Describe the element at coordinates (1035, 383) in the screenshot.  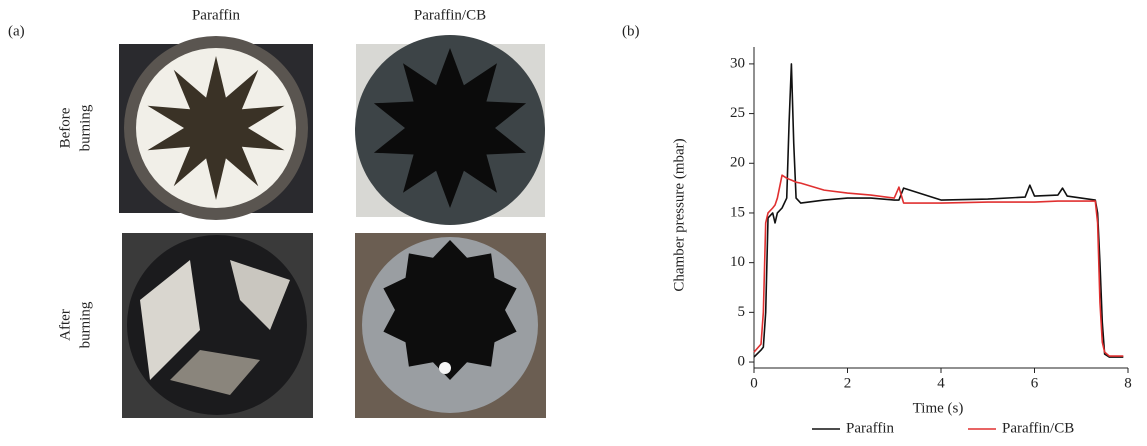
I see `x-tick-label: 6` at that location.